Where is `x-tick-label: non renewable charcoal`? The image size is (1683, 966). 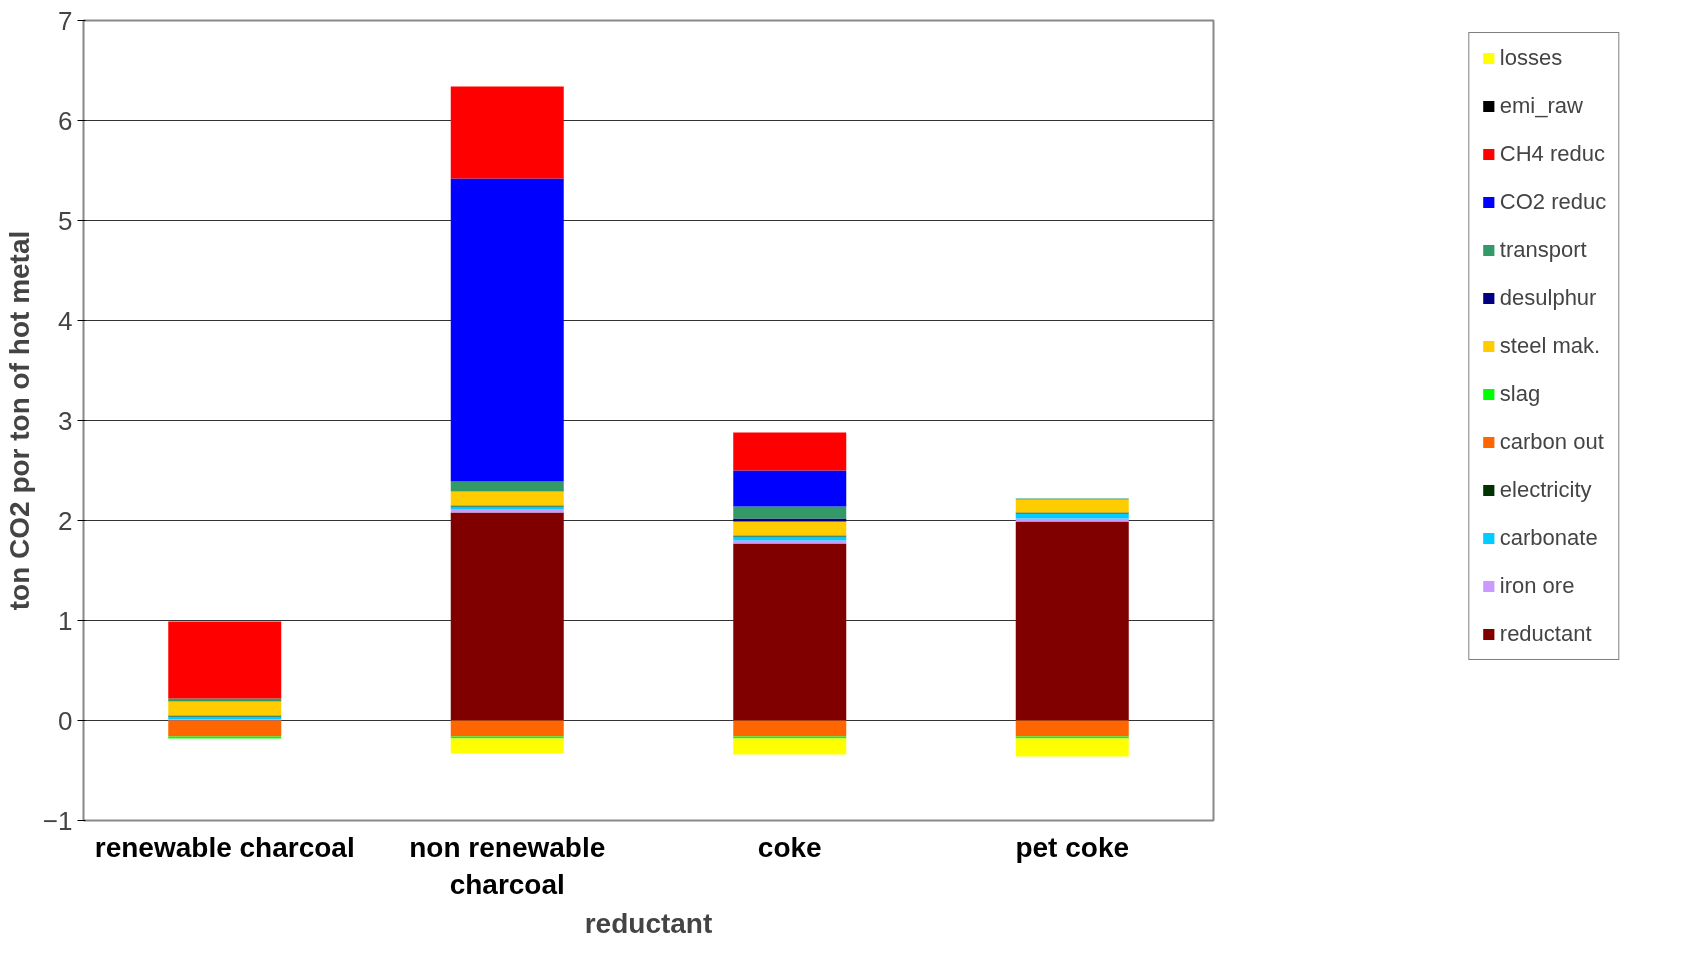 x-tick-label: non renewable charcoal is located at coordinates (507, 865).